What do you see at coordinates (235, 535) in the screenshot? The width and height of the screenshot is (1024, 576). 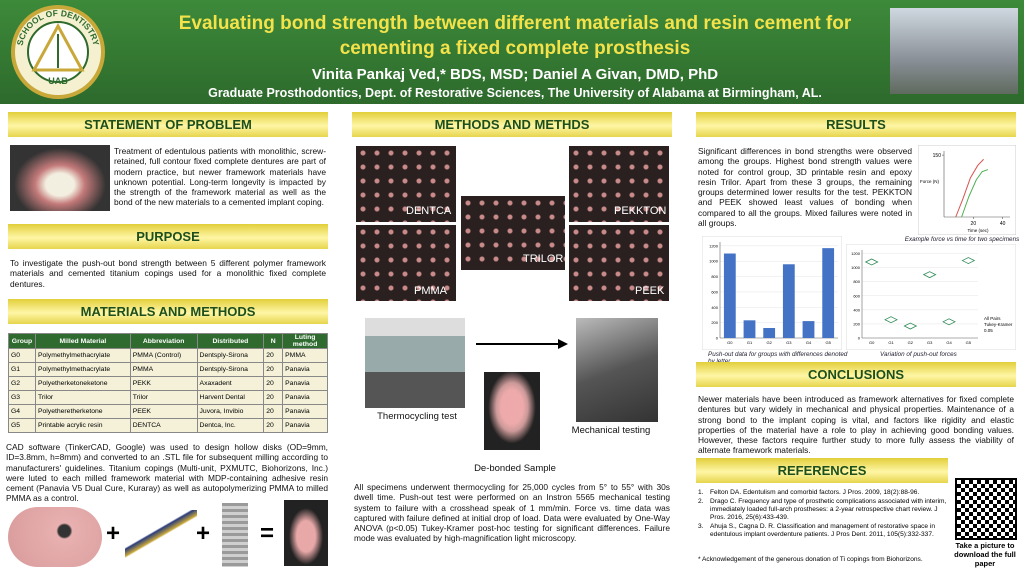 I see `coping-photo` at bounding box center [235, 535].